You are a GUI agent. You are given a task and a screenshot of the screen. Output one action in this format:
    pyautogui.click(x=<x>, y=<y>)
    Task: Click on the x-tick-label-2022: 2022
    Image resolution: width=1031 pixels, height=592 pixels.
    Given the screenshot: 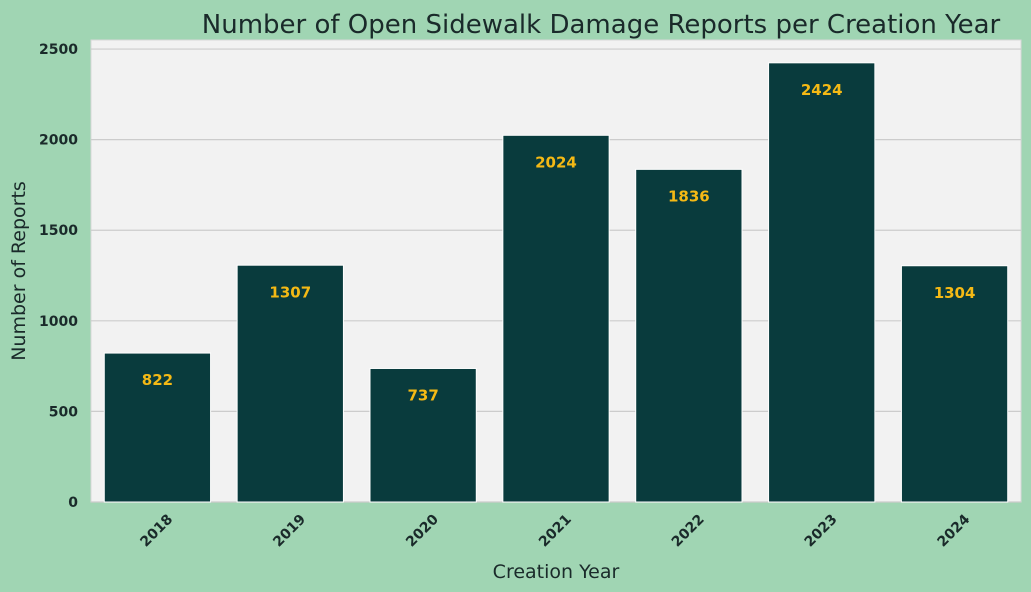 What is the action you would take?
    pyautogui.click(x=688, y=531)
    